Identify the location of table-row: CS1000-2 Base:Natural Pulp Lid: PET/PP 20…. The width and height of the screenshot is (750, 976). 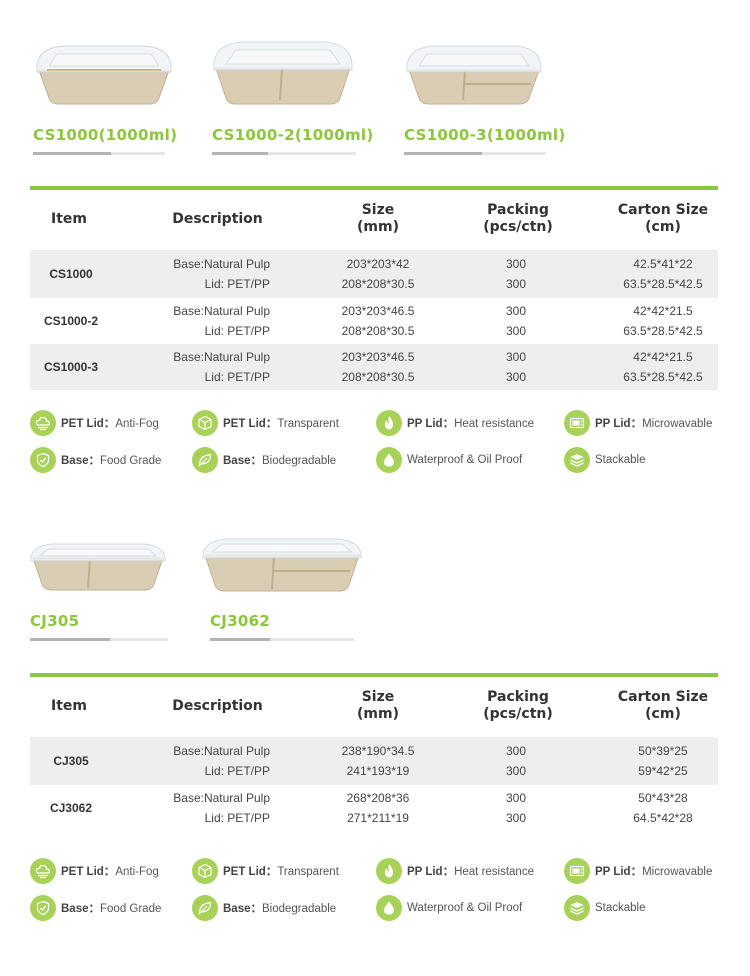
(374, 321).